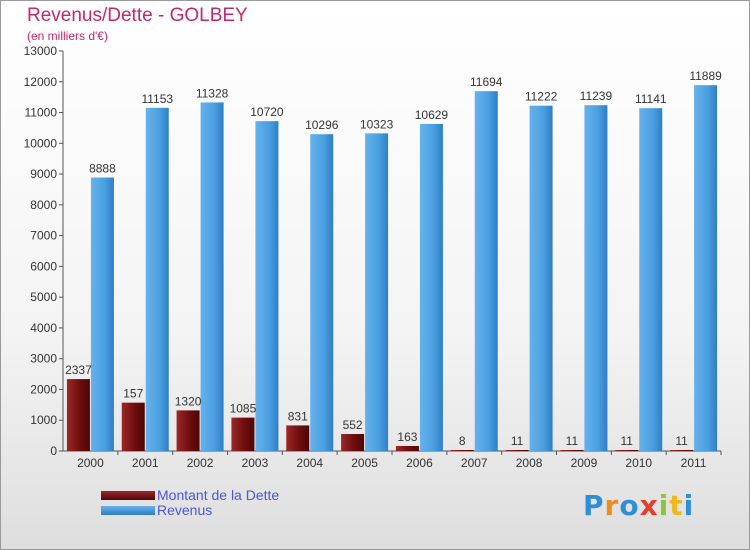 Image resolution: width=750 pixels, height=550 pixels. I want to click on data-label-dette: 552, so click(353, 425).